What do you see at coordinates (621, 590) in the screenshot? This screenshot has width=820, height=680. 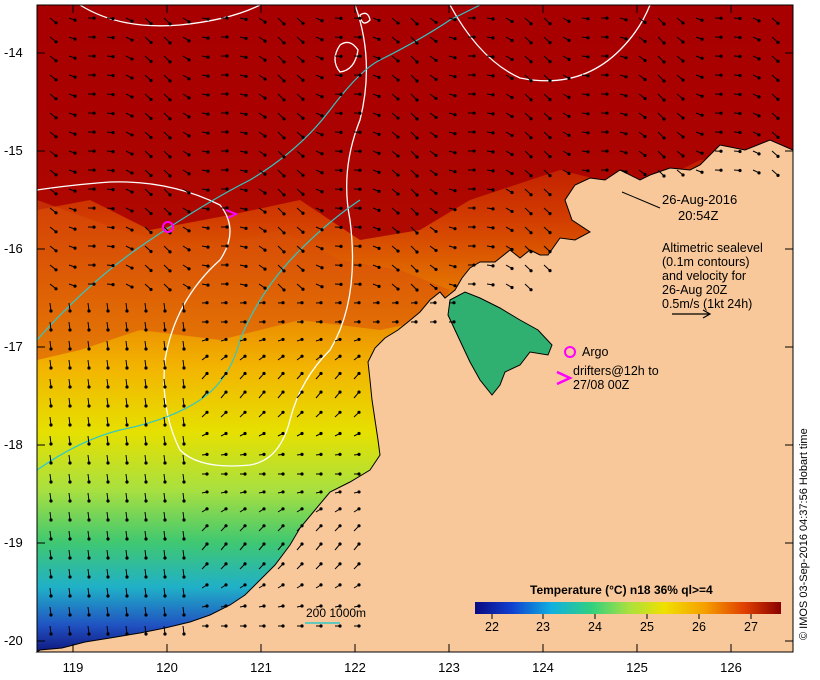 I see `colorbar-title: Temperature (°C) n18 36% ql>=4` at bounding box center [621, 590].